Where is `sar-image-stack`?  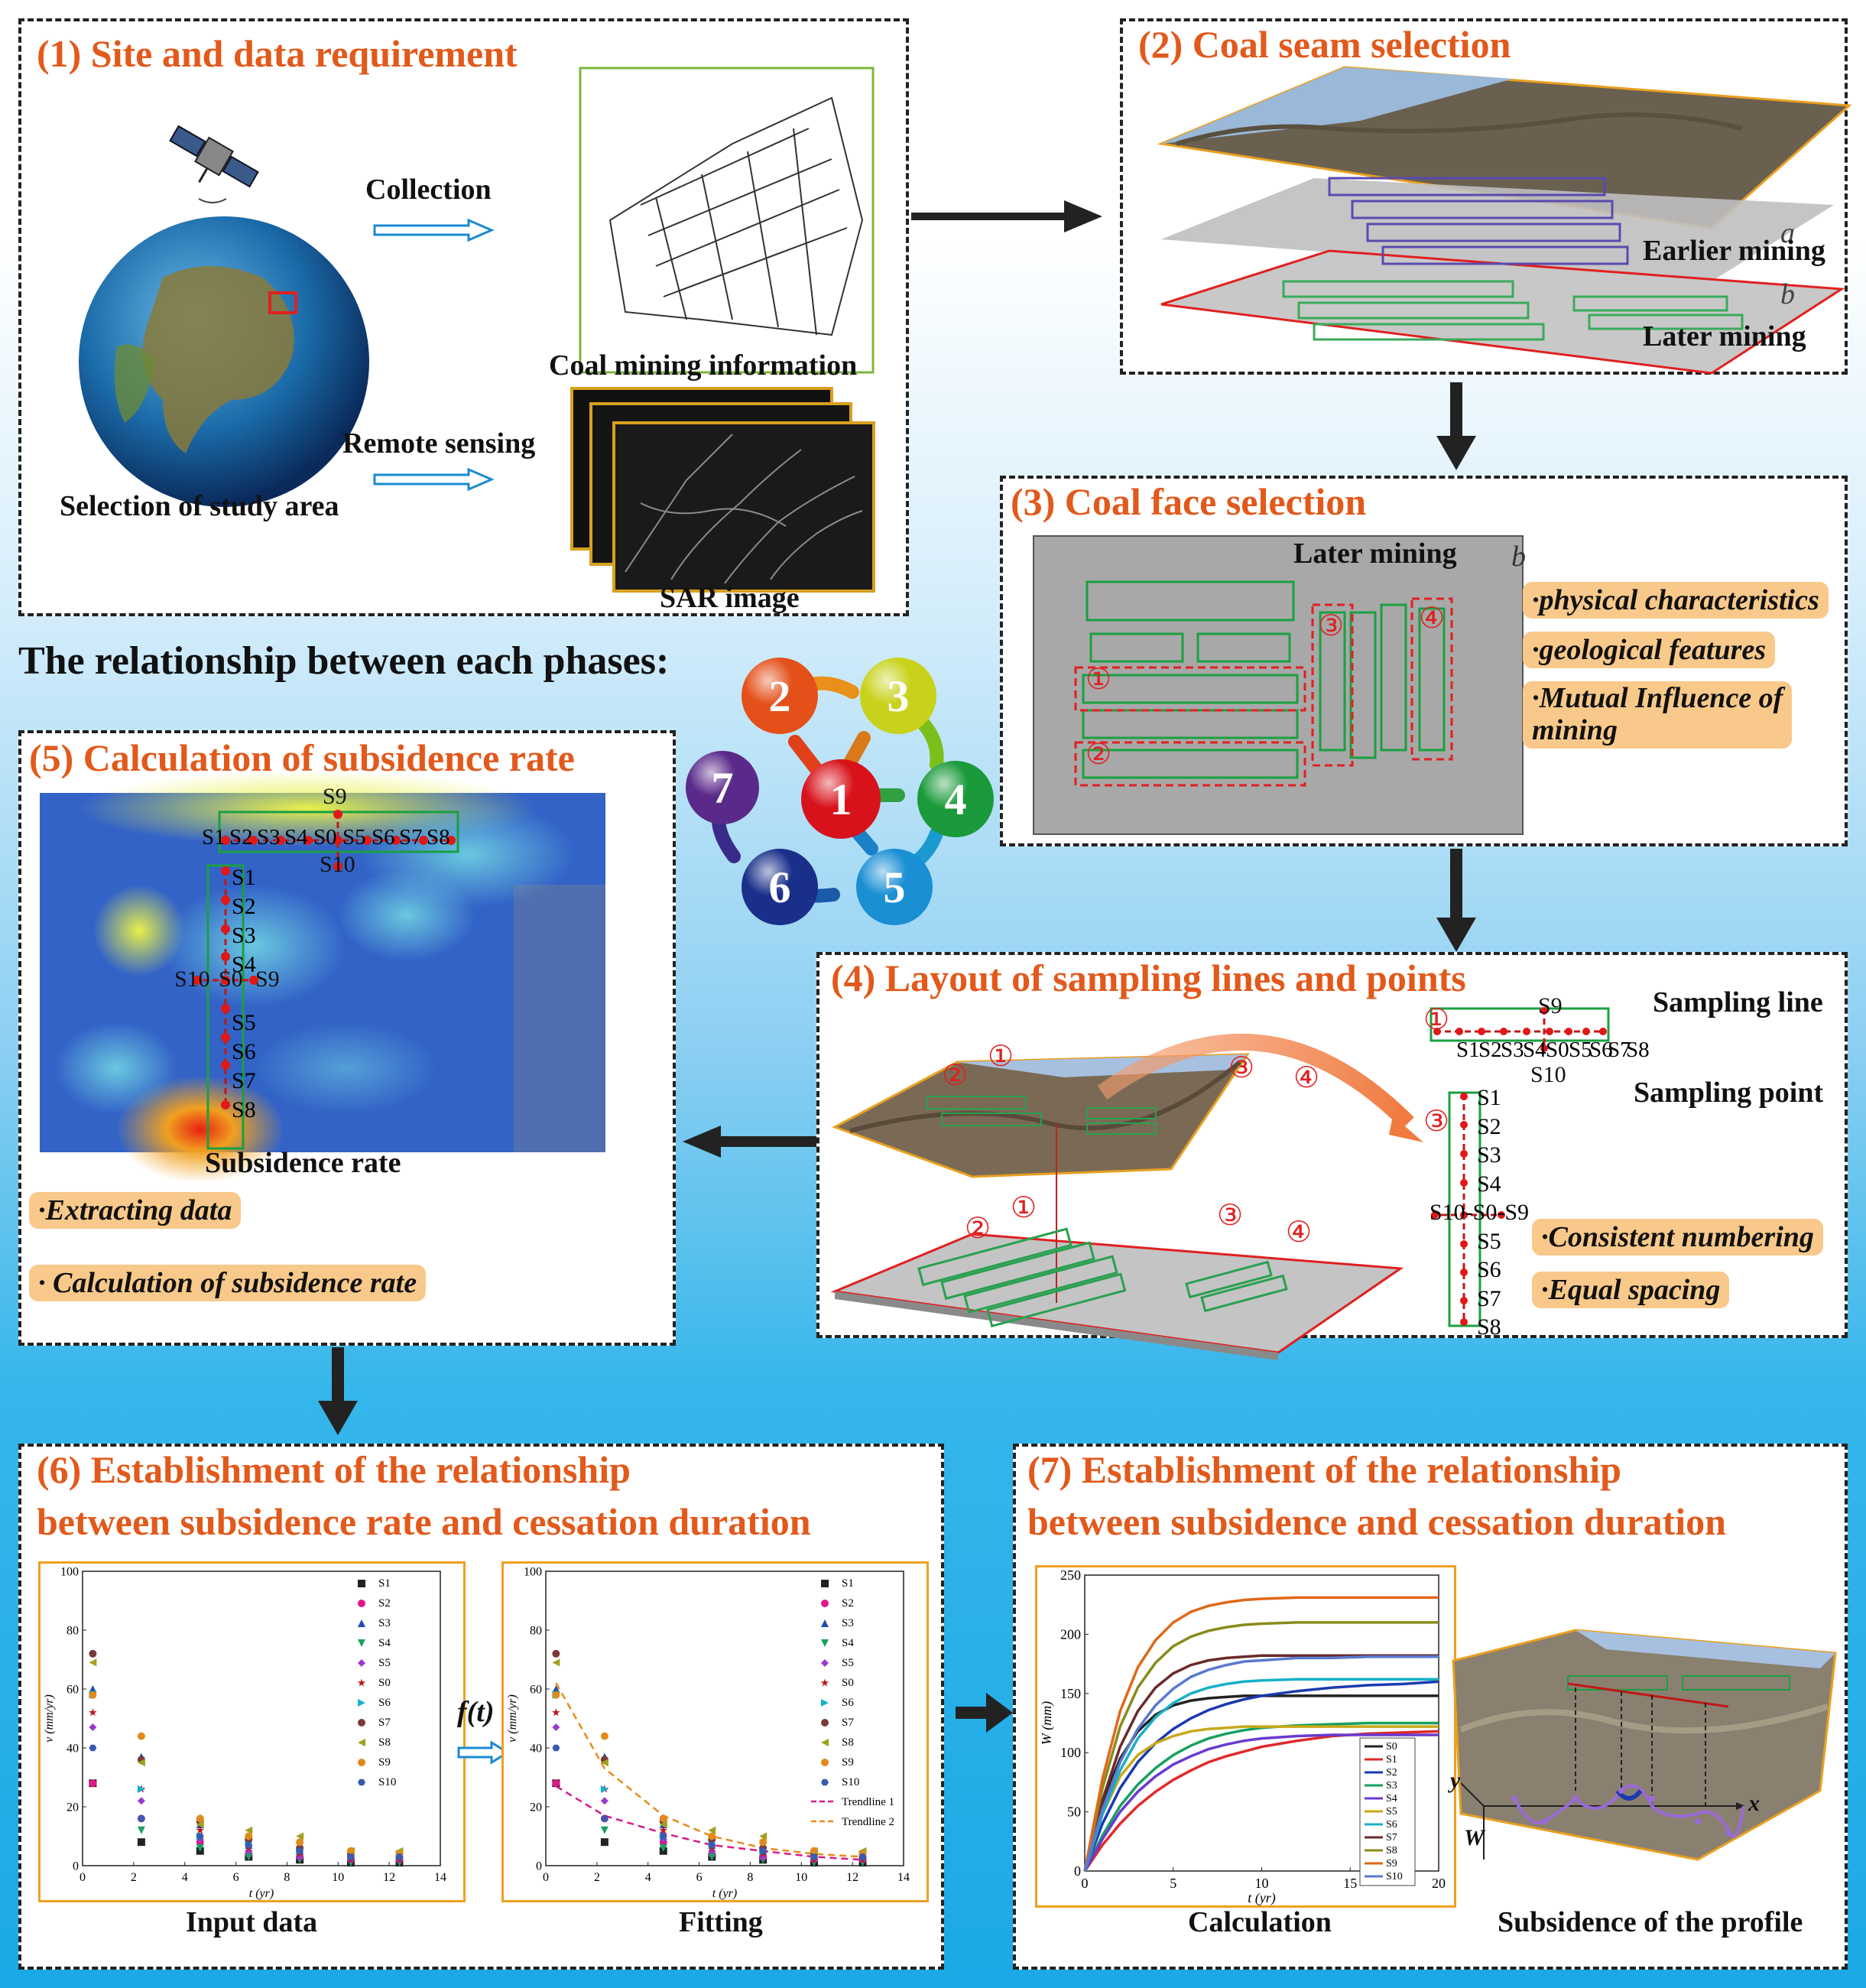
sar-image-stack is located at coordinates (722, 490).